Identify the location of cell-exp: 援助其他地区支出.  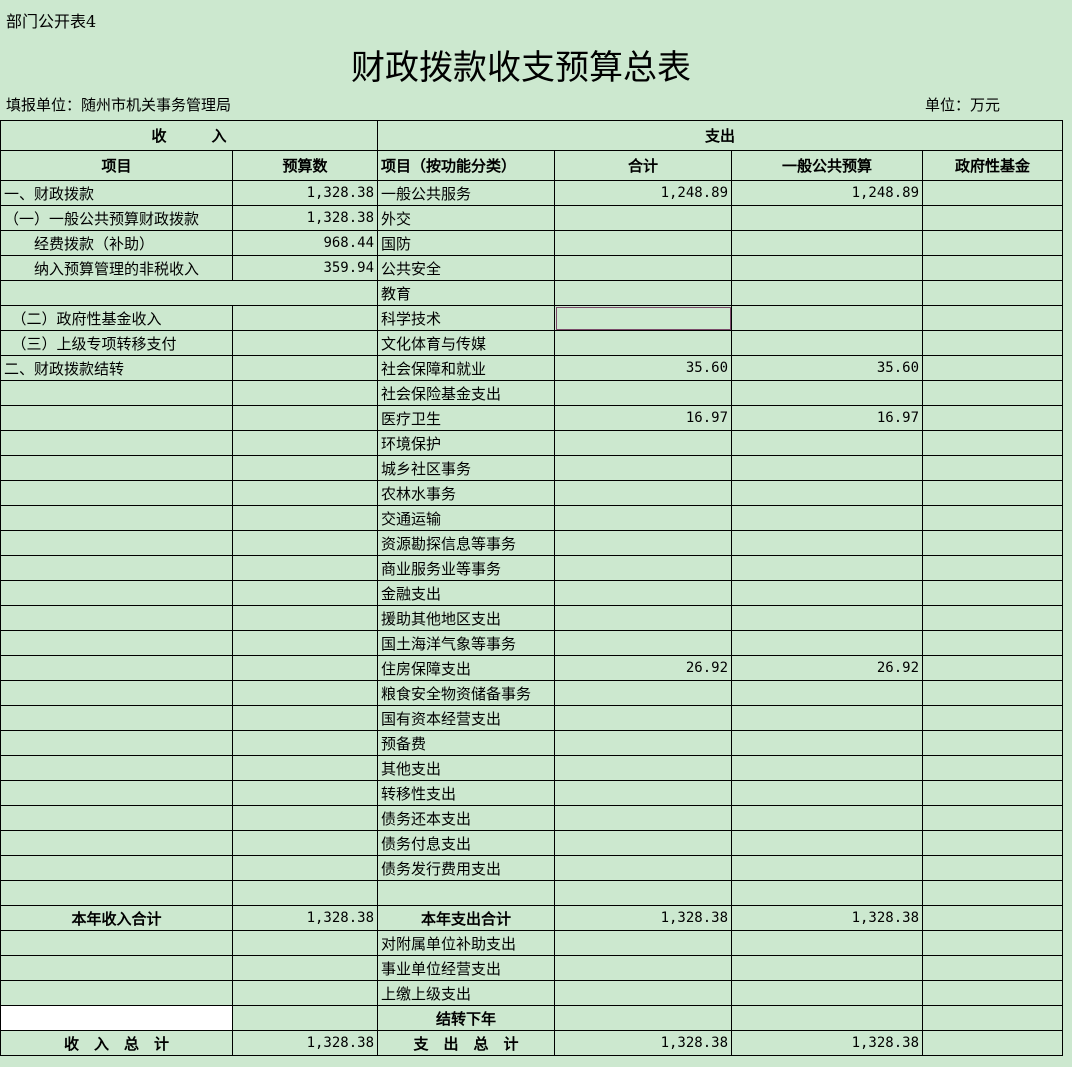
(466, 618).